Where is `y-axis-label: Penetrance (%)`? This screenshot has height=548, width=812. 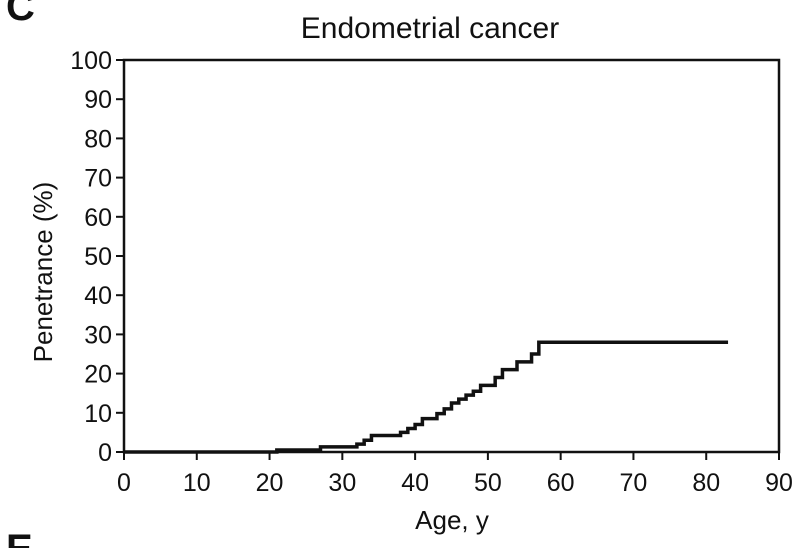
y-axis-label: Penetrance (%) is located at coordinates (43, 272).